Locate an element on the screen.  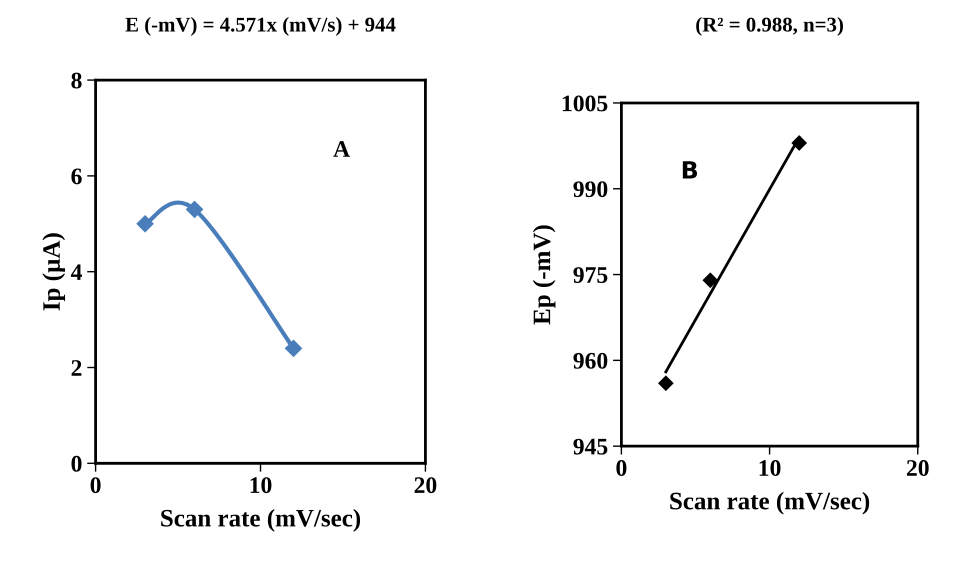
annotation: A is located at coordinates (341, 149).